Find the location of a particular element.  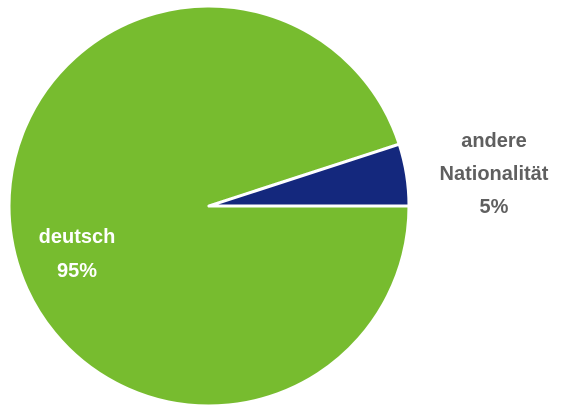

slice-label-andere-line2: Nationalität is located at coordinates (494, 174).